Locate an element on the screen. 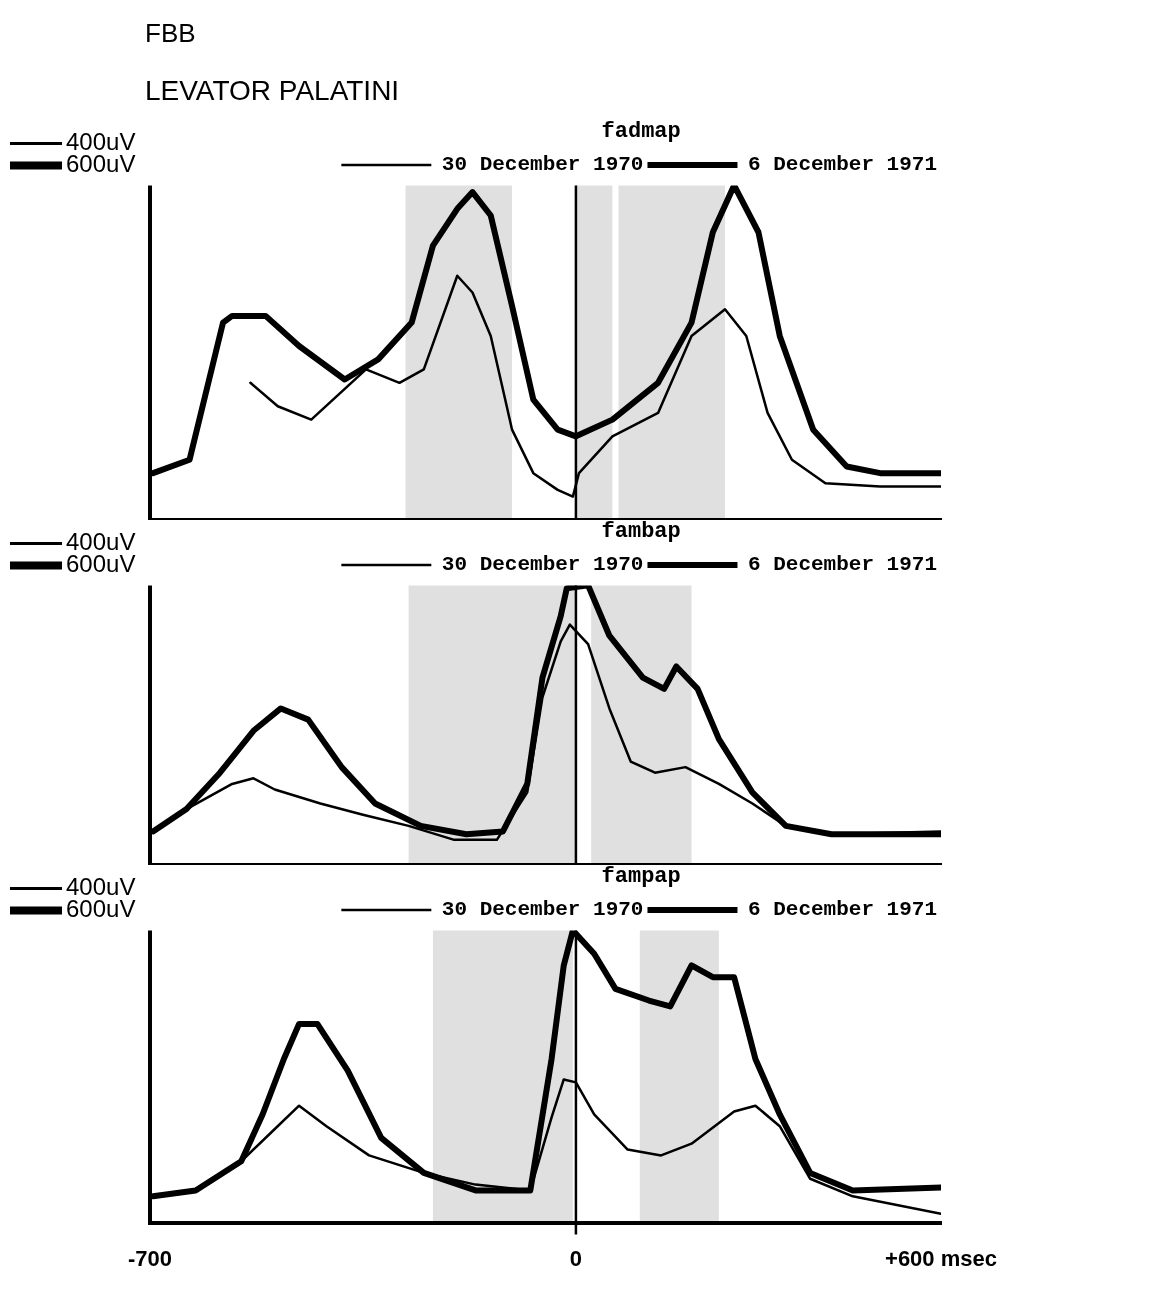 The image size is (1171, 1297). x-tick-label: -700 is located at coordinates (150, 1258).